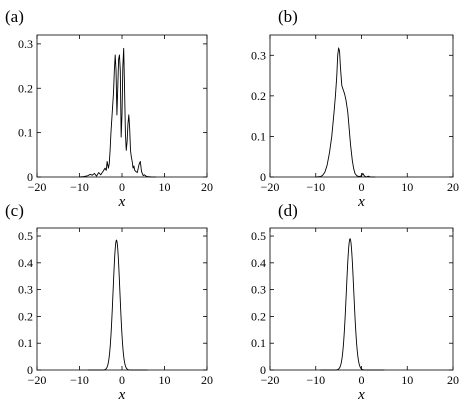  I want to click on panel-label: (d), so click(288, 210).